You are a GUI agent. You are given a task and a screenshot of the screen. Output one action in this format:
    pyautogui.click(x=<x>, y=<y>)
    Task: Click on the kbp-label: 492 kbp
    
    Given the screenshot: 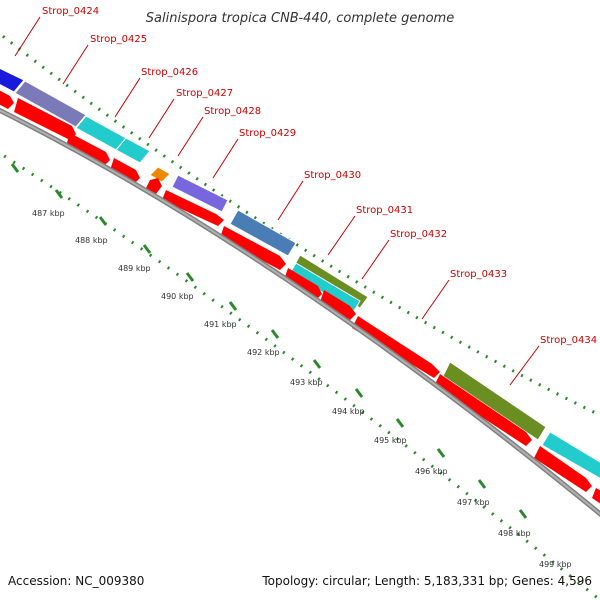 What is the action you would take?
    pyautogui.click(x=263, y=352)
    